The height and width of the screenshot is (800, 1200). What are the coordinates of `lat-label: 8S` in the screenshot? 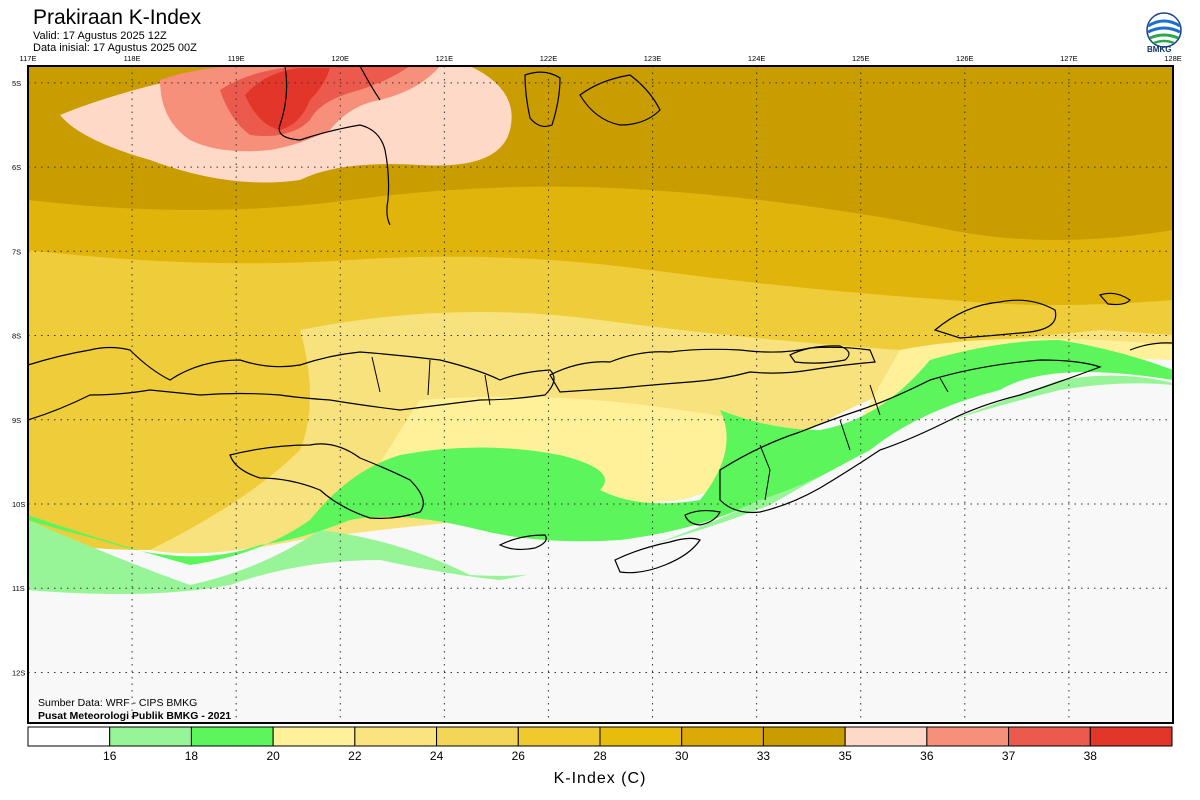 It's located at (16, 336).